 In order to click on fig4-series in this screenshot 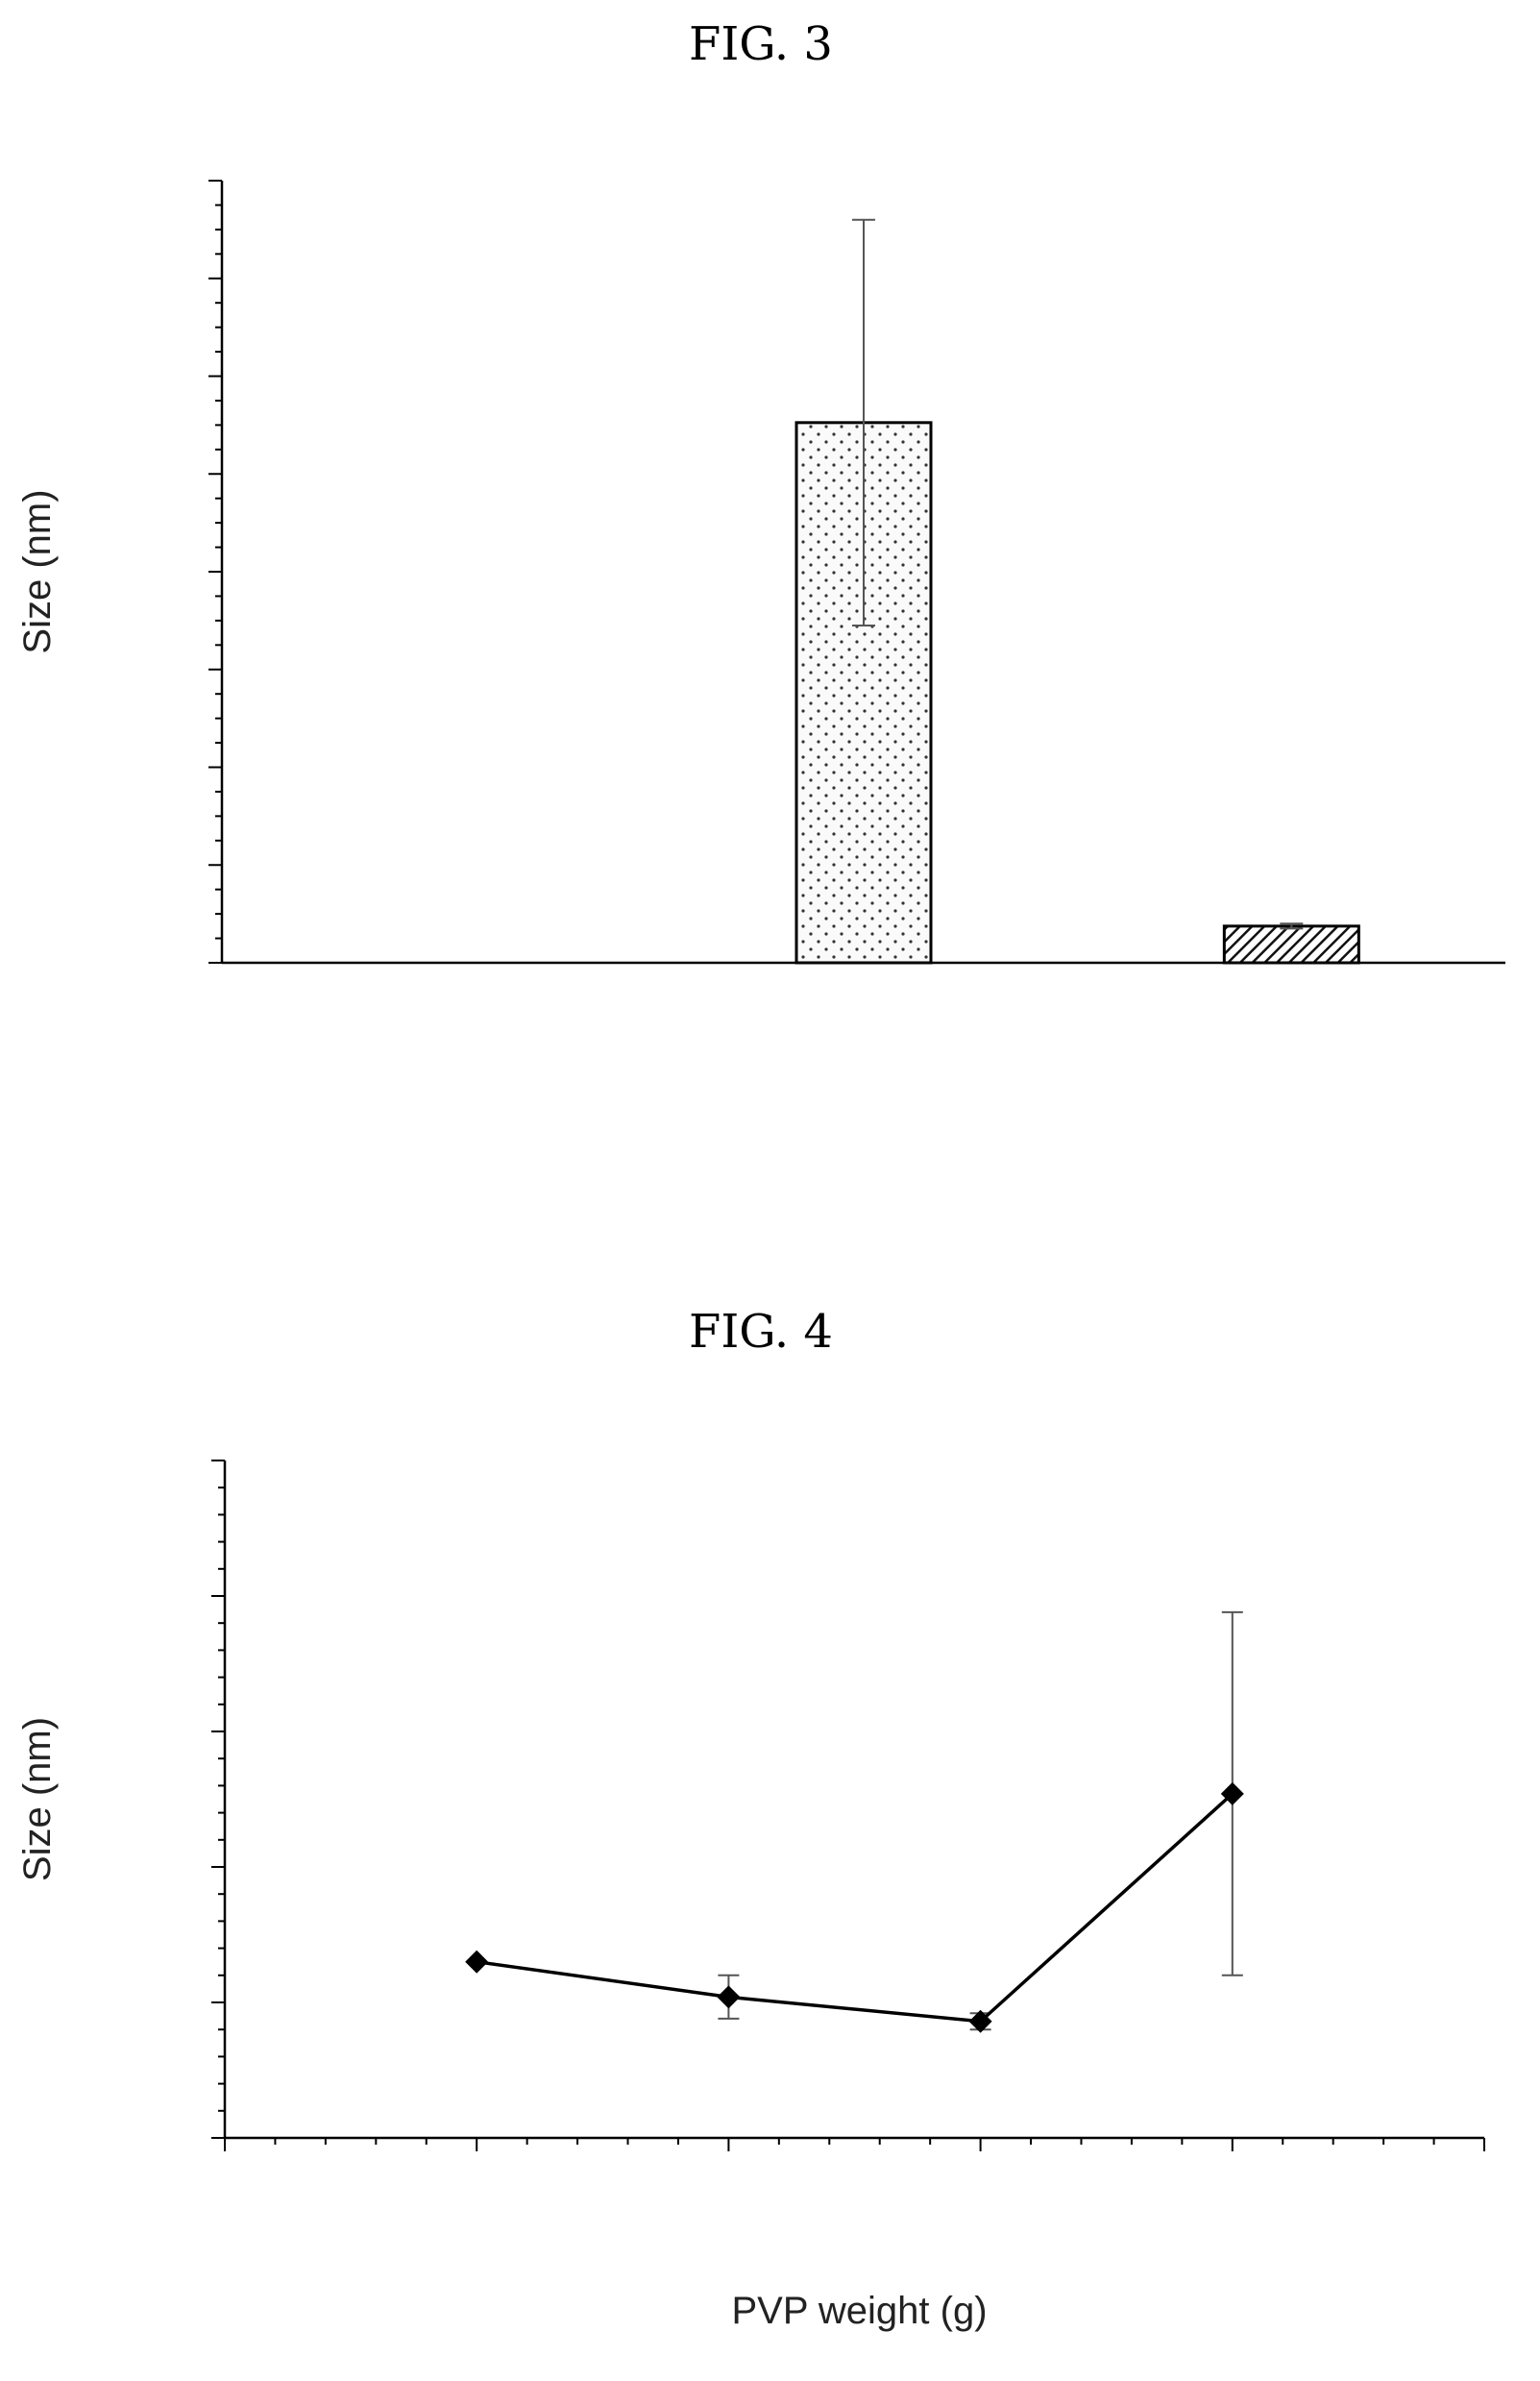, I will do `click(854, 1822)`.